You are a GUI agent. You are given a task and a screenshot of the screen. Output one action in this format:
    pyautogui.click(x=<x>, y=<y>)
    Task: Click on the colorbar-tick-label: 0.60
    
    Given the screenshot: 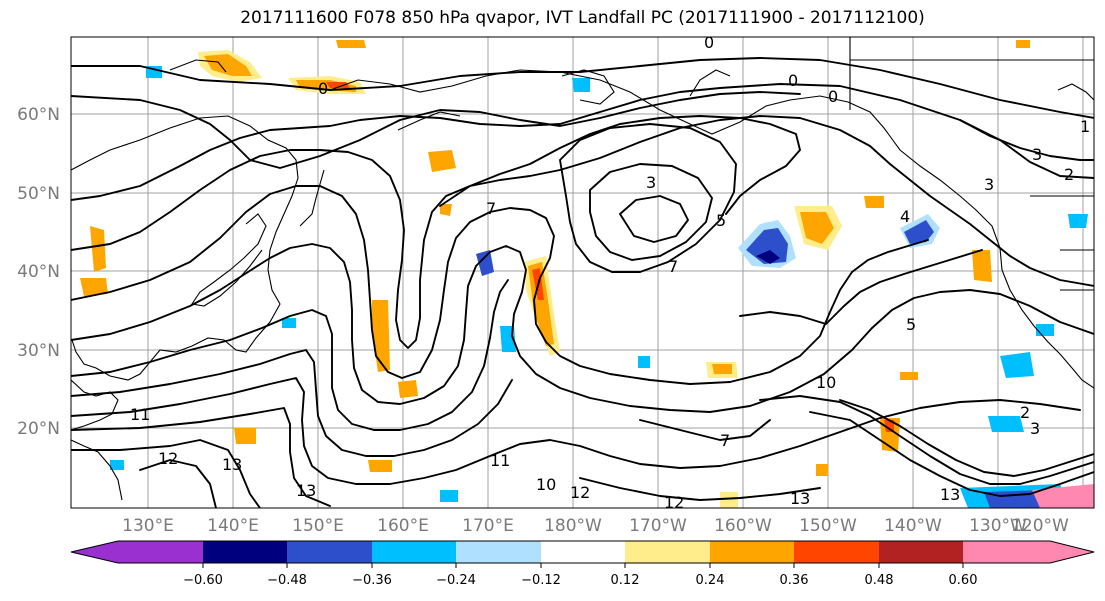 What is the action you would take?
    pyautogui.click(x=963, y=580)
    